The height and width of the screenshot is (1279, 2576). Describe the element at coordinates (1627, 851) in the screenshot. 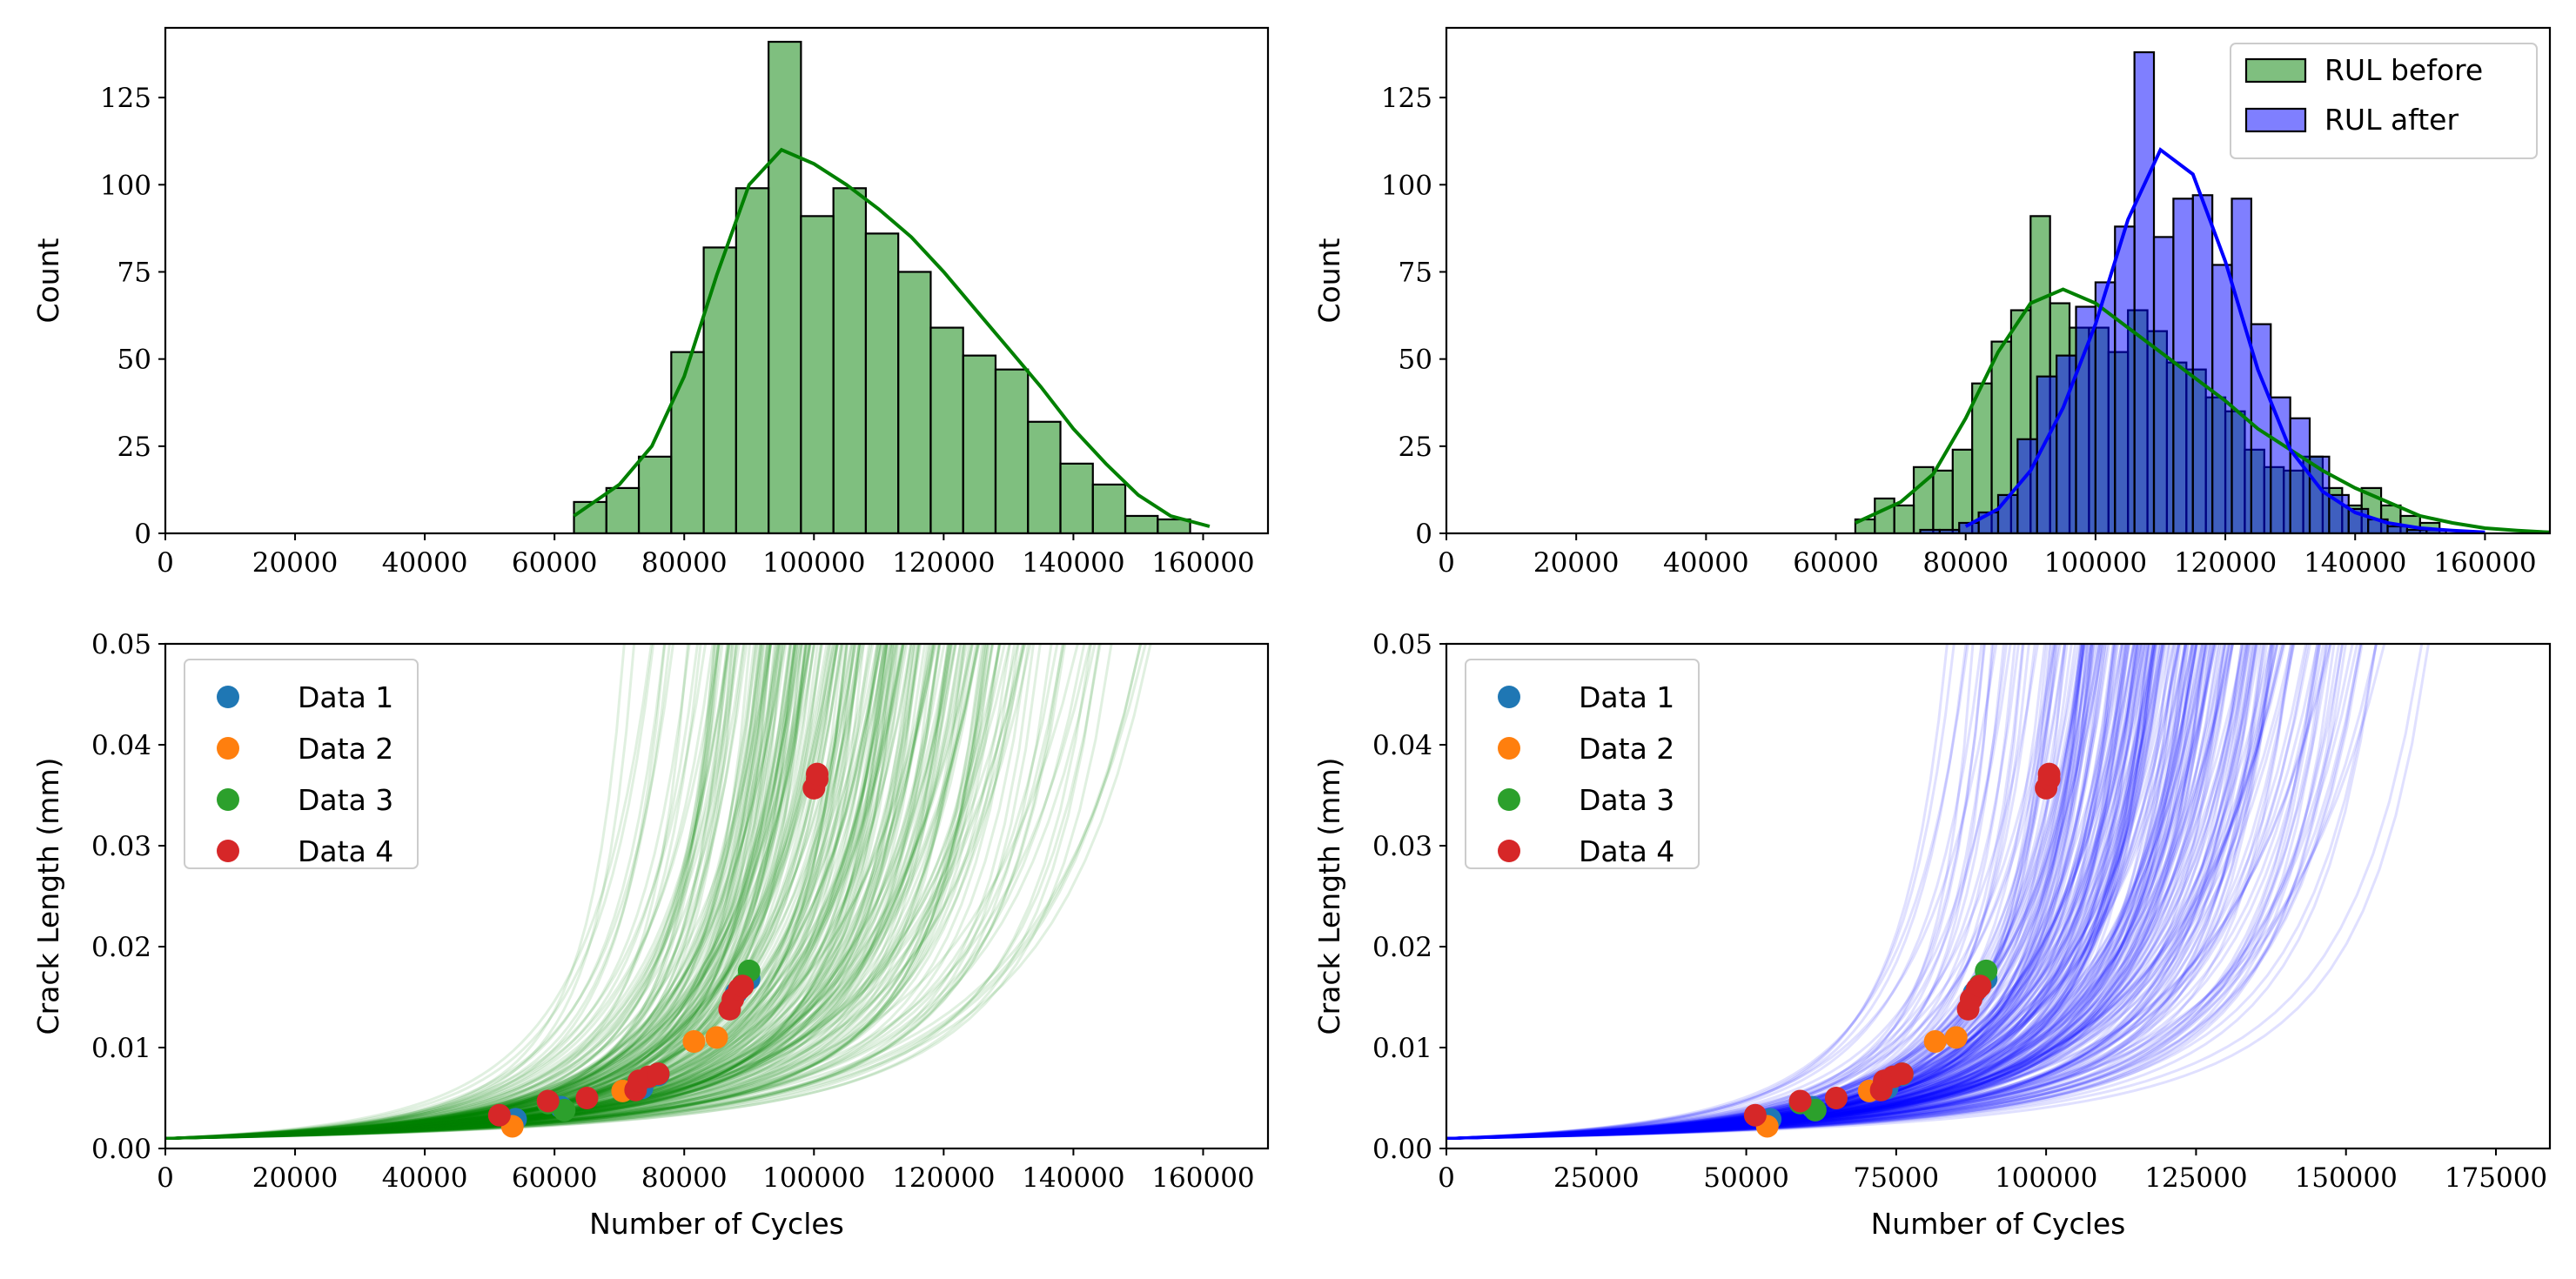

I see `legend-label: Data 4` at that location.